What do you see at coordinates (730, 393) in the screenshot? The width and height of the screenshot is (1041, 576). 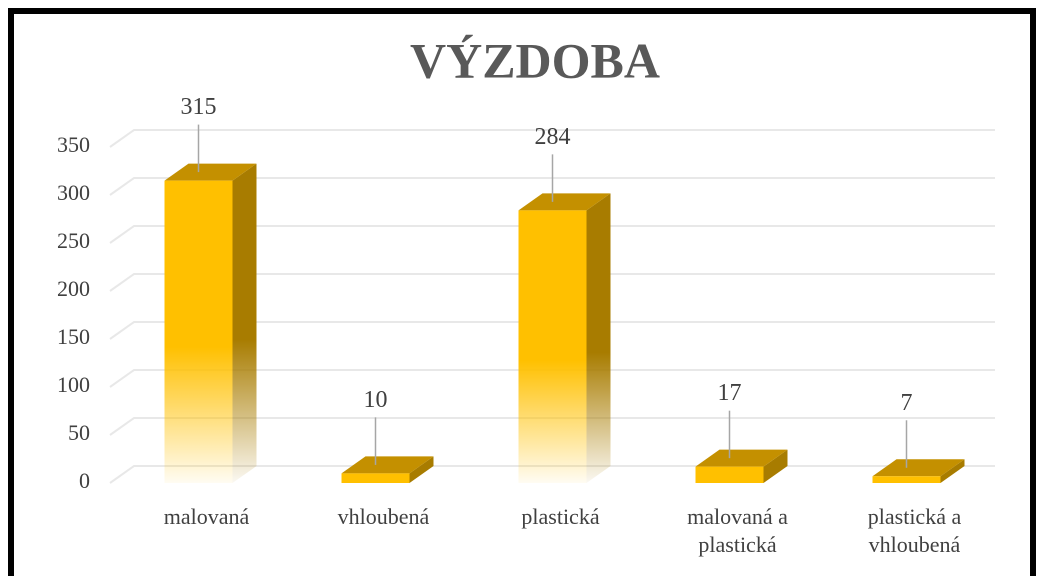 I see `data-label: 17` at bounding box center [730, 393].